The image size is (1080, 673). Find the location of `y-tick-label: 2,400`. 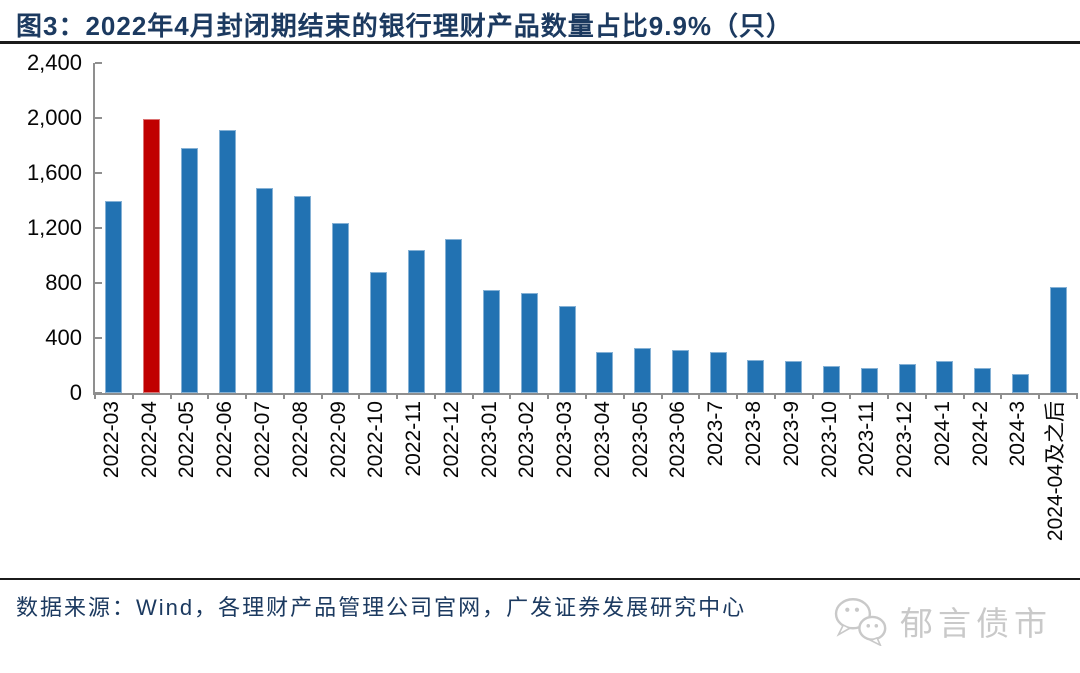

y-tick-label: 2,400 is located at coordinates (54, 62).